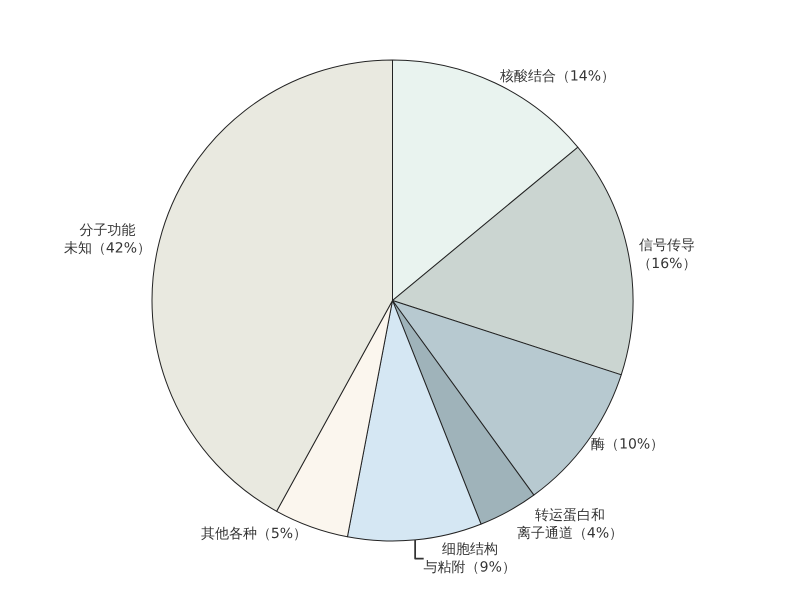  Describe the element at coordinates (666, 255) in the screenshot. I see `slice-label: 信号传导（16%）` at that location.